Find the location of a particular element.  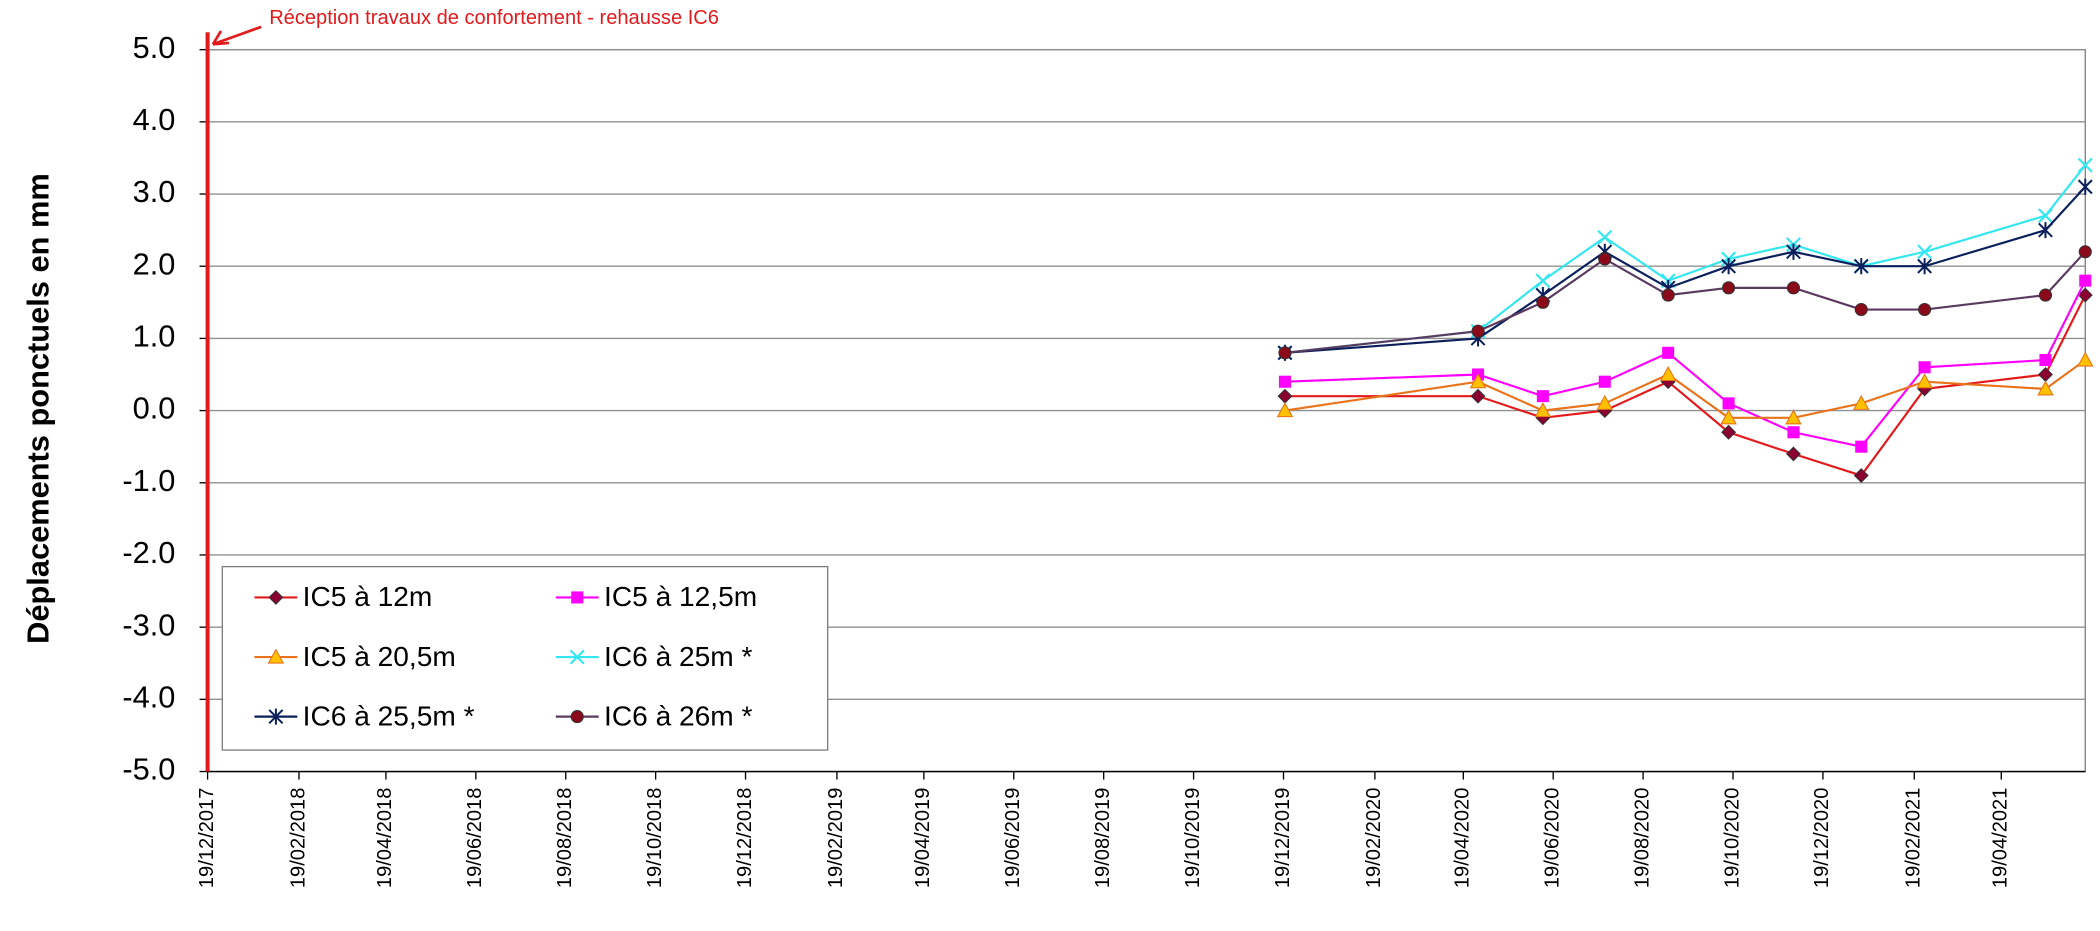

legend-label: IC5 à 20,5m is located at coordinates (379, 656).